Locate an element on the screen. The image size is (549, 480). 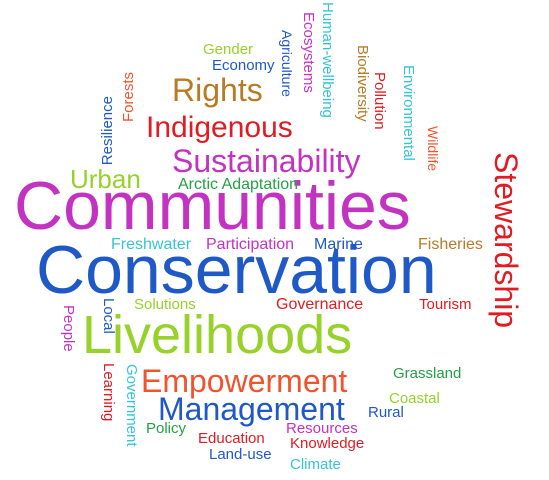
word-resilience: Agriculture is located at coordinates (287, 63).